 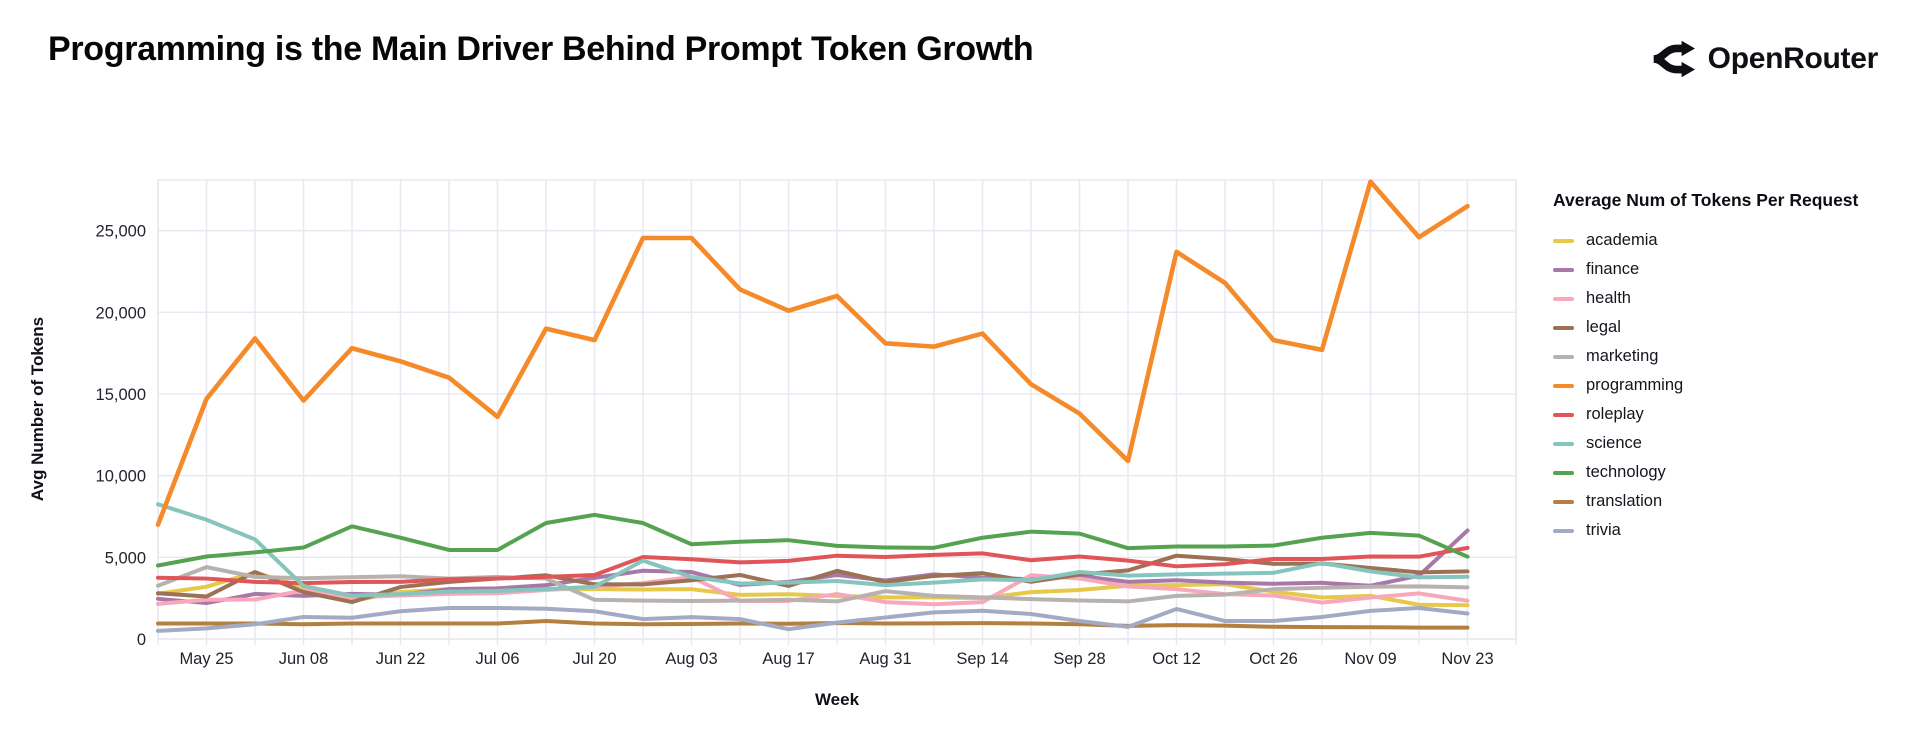 What do you see at coordinates (1563, 501) in the screenshot?
I see `legend-swatch-translation` at bounding box center [1563, 501].